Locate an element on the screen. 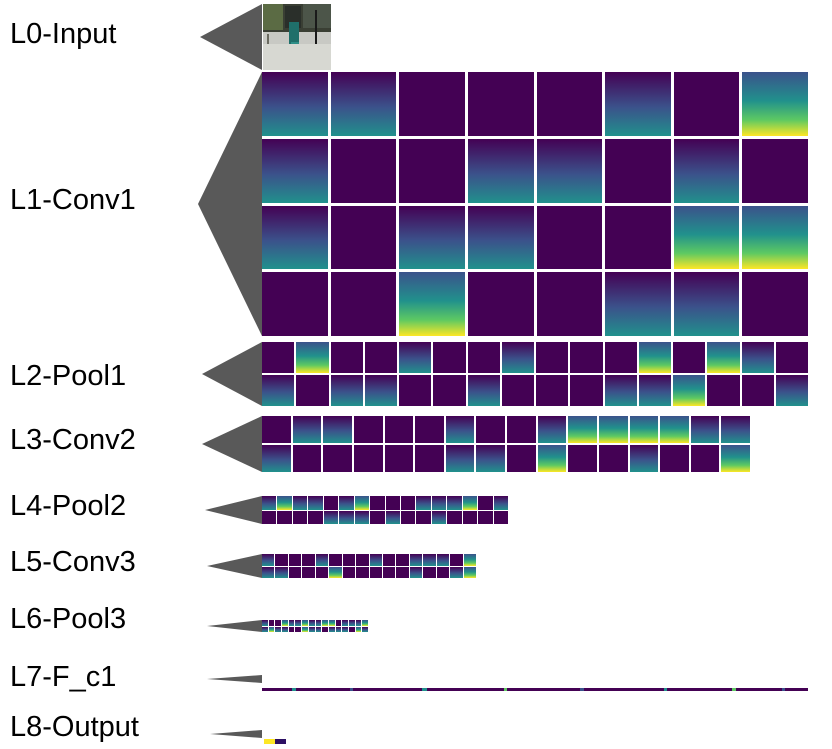 The image size is (832, 749). layer-label-conv3: L5-Conv3 is located at coordinates (73, 562).